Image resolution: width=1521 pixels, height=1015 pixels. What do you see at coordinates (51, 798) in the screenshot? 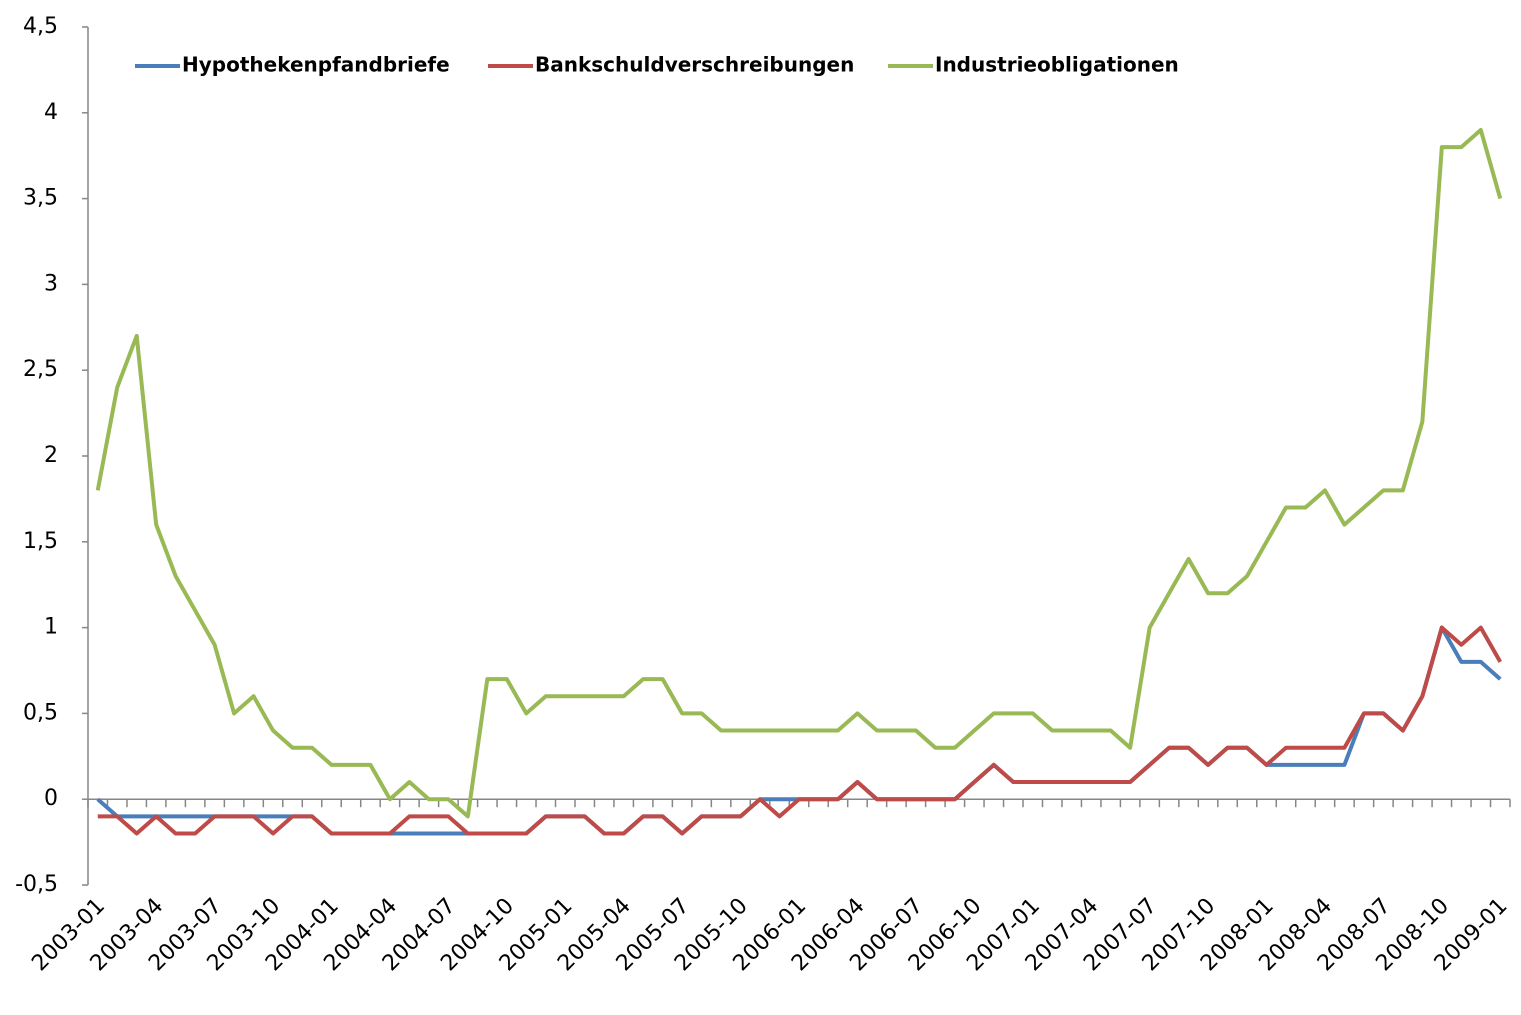
I see `y-tick-label: 0` at bounding box center [51, 798].